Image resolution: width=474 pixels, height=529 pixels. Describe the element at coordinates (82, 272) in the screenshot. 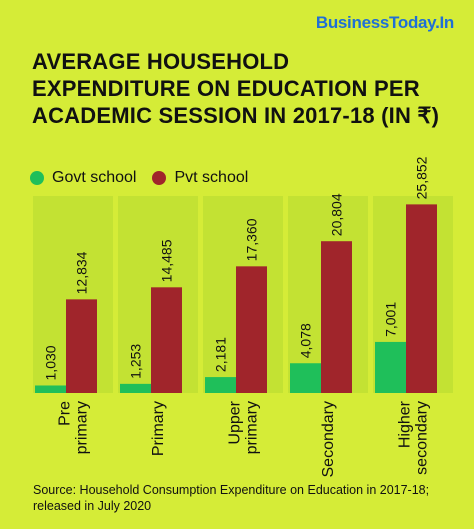

I see `data-label: 12,834` at that location.